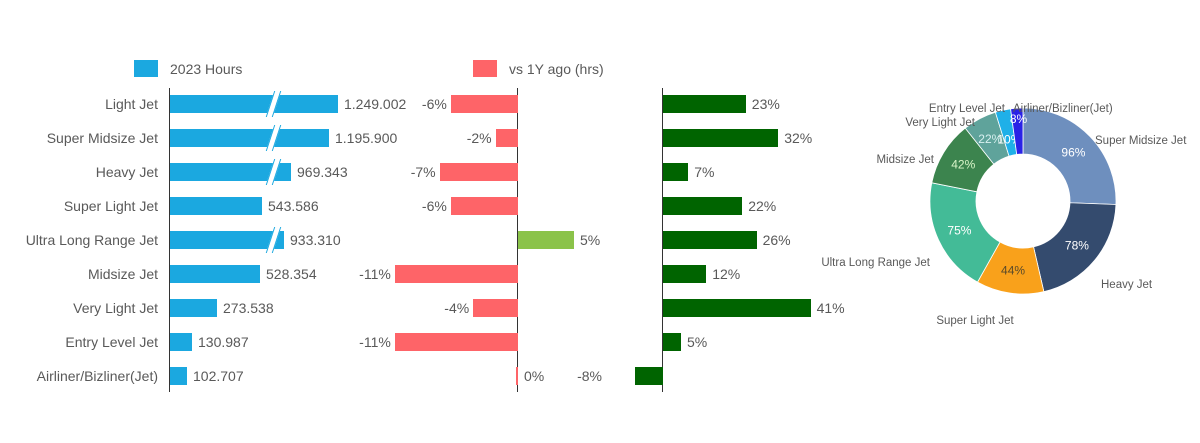  Describe the element at coordinates (131, 104) in the screenshot. I see `category-label: Light Jet` at that location.